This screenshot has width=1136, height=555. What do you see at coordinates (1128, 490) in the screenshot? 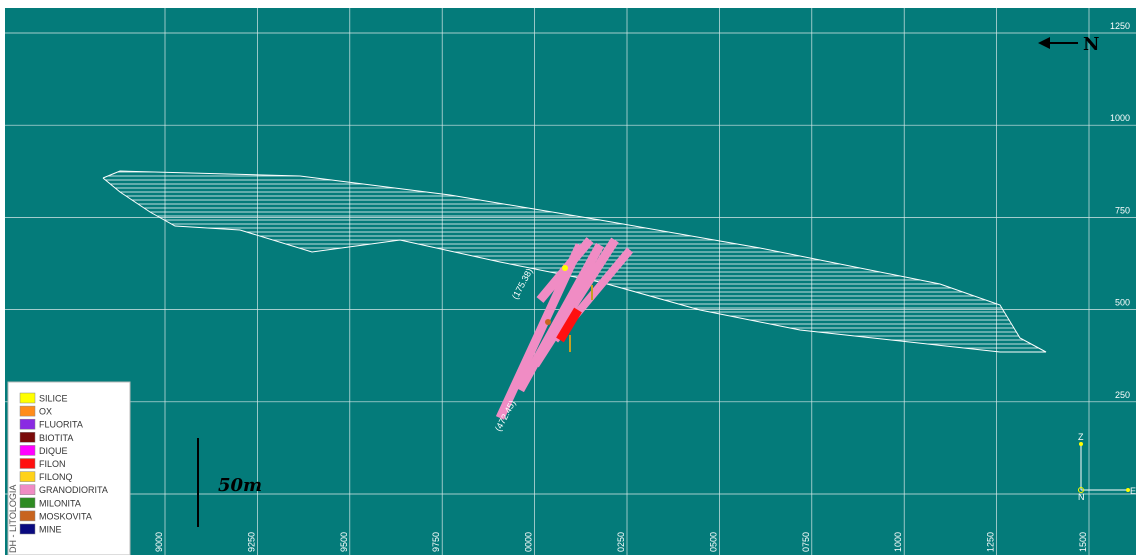
I see `e-tip` at bounding box center [1128, 490].